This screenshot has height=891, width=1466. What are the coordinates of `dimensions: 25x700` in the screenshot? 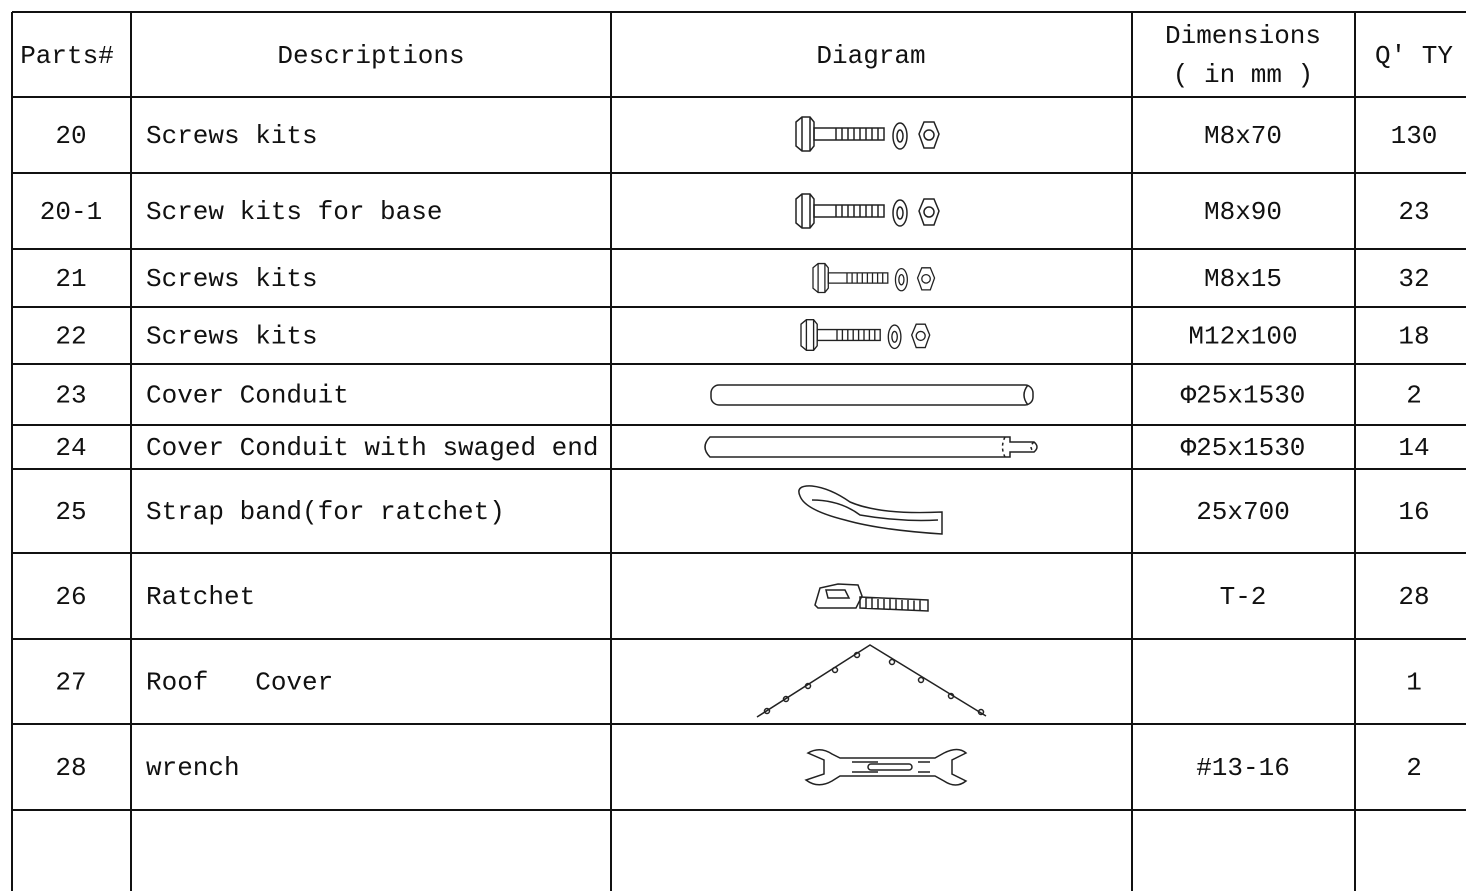 It's located at (1243, 512).